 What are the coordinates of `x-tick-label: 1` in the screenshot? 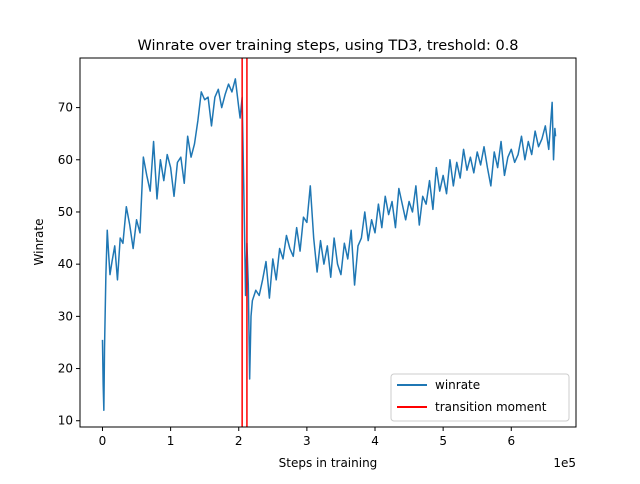 It's located at (171, 441).